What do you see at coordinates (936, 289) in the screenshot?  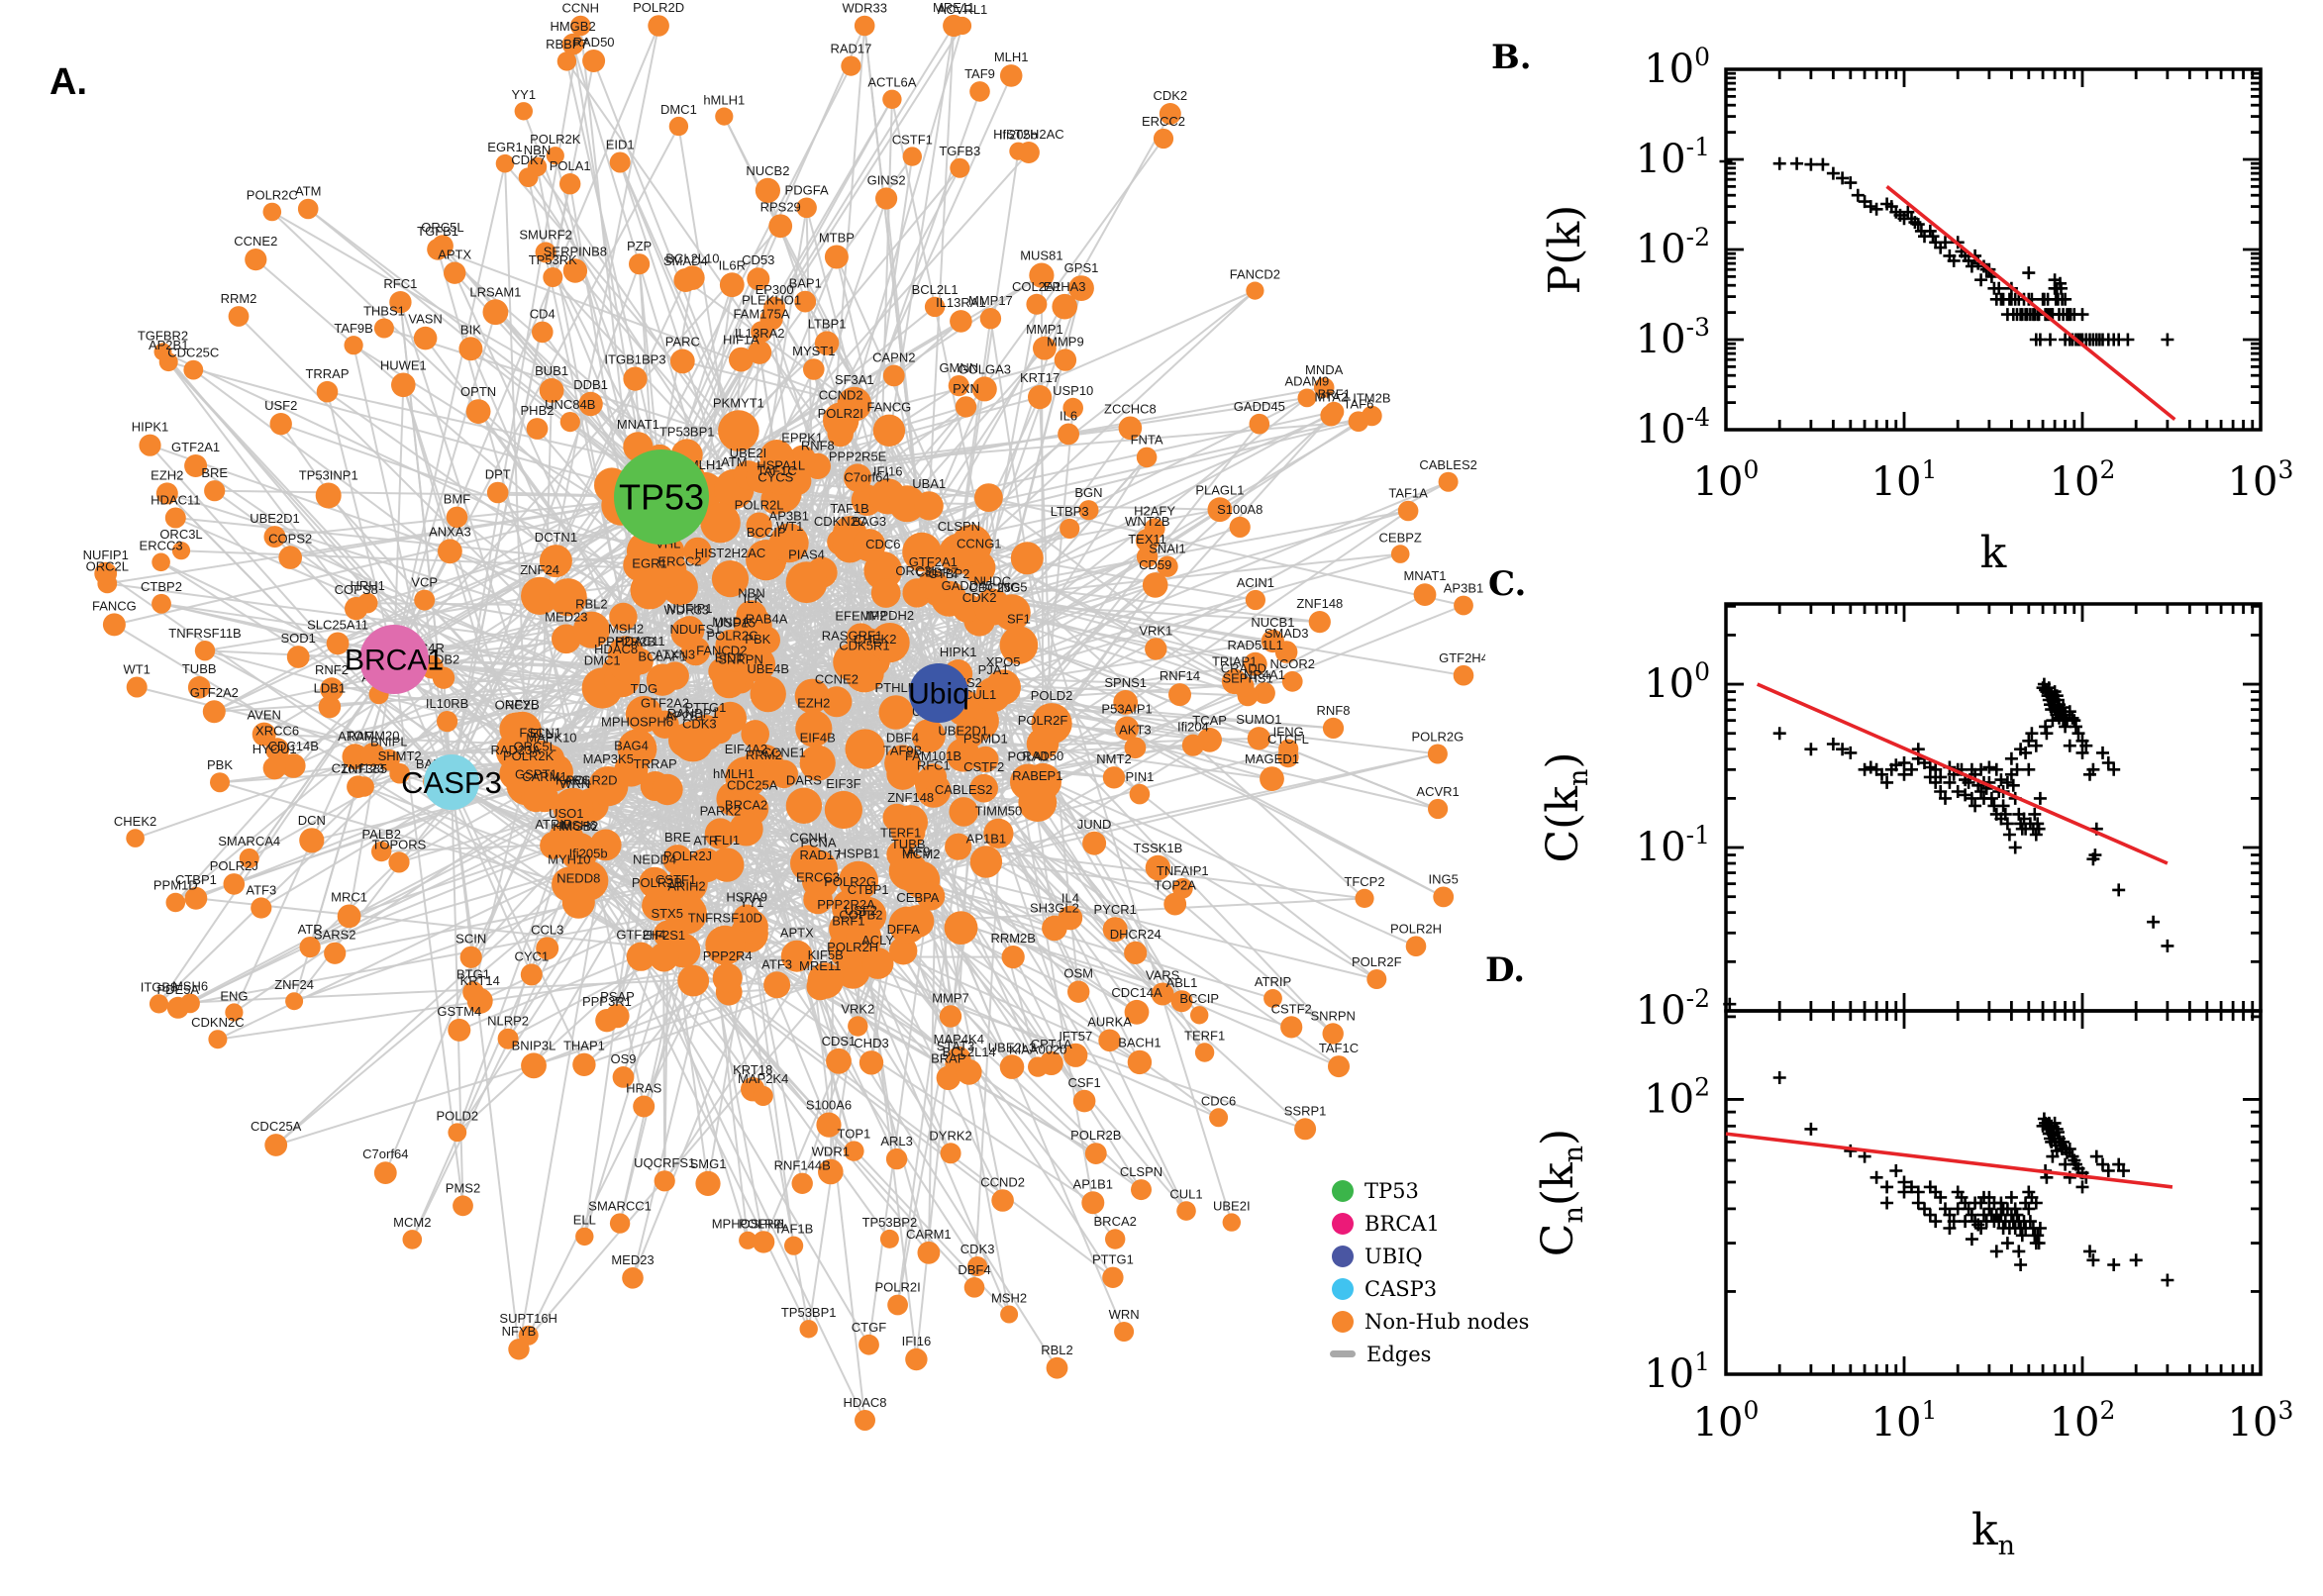 I see `gene-label: BCL2L1` at bounding box center [936, 289].